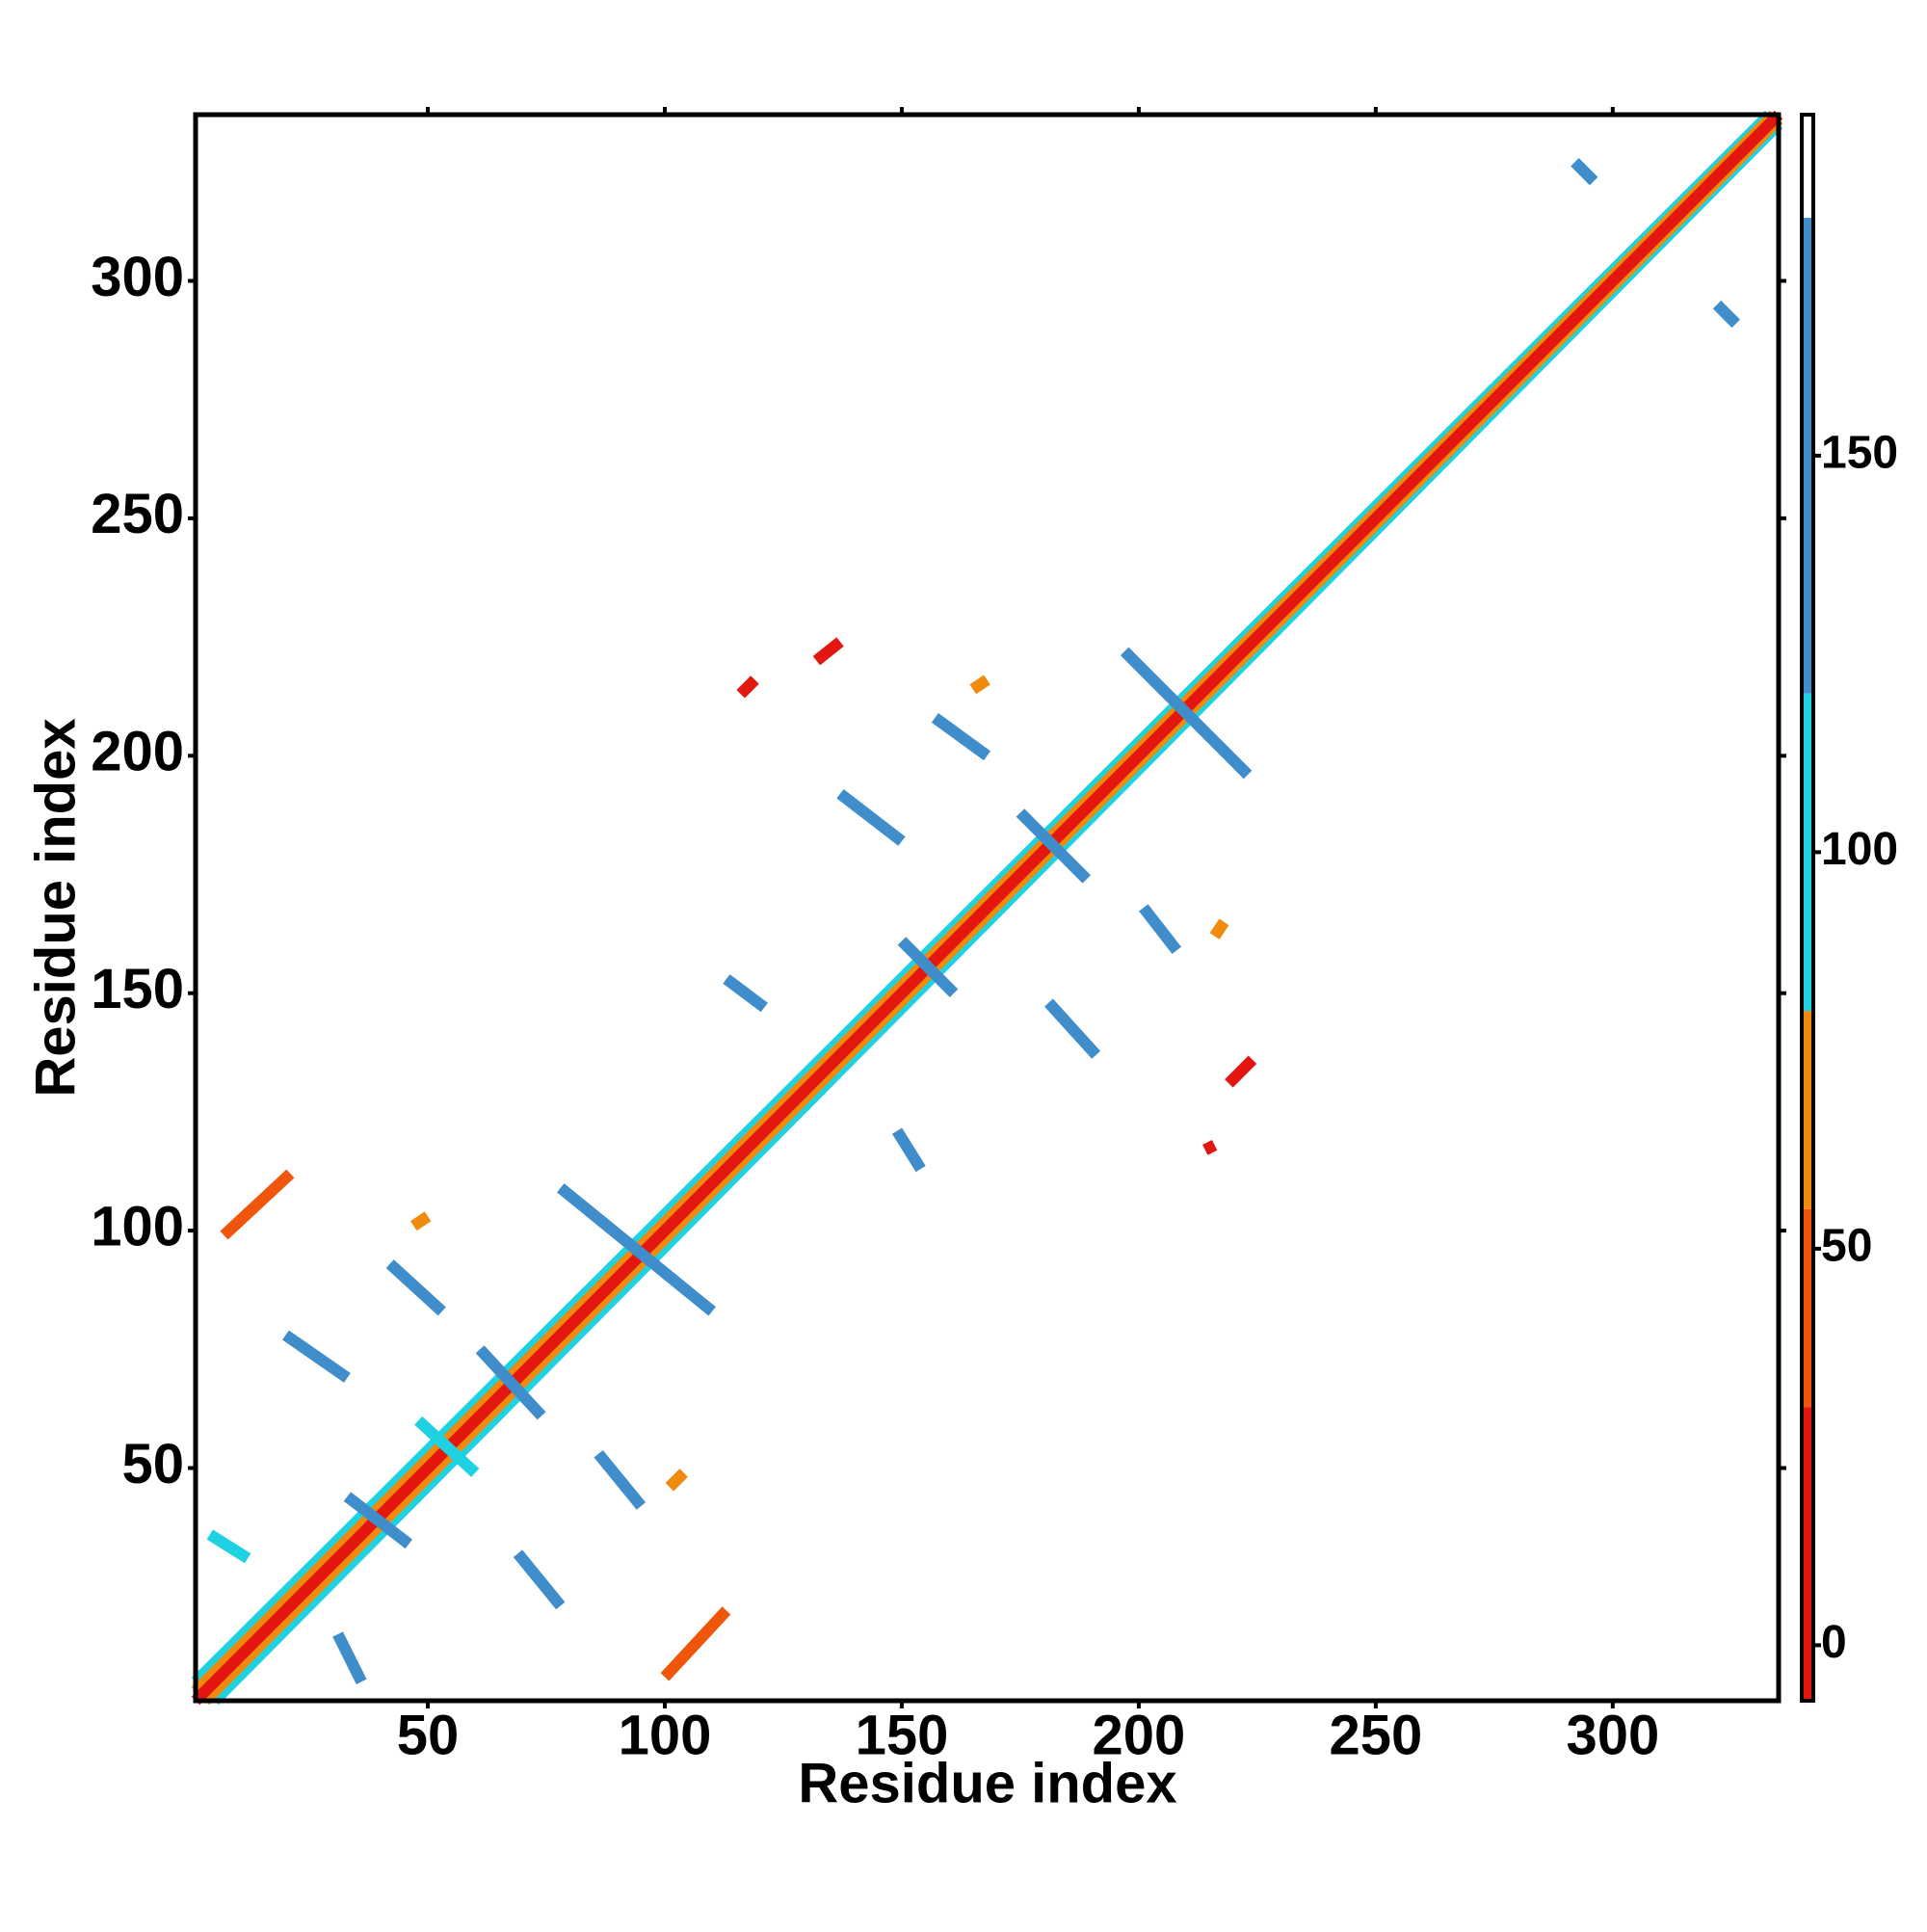  Describe the element at coordinates (1140, 1735) in the screenshot. I see `x-tick-label: 200` at that location.